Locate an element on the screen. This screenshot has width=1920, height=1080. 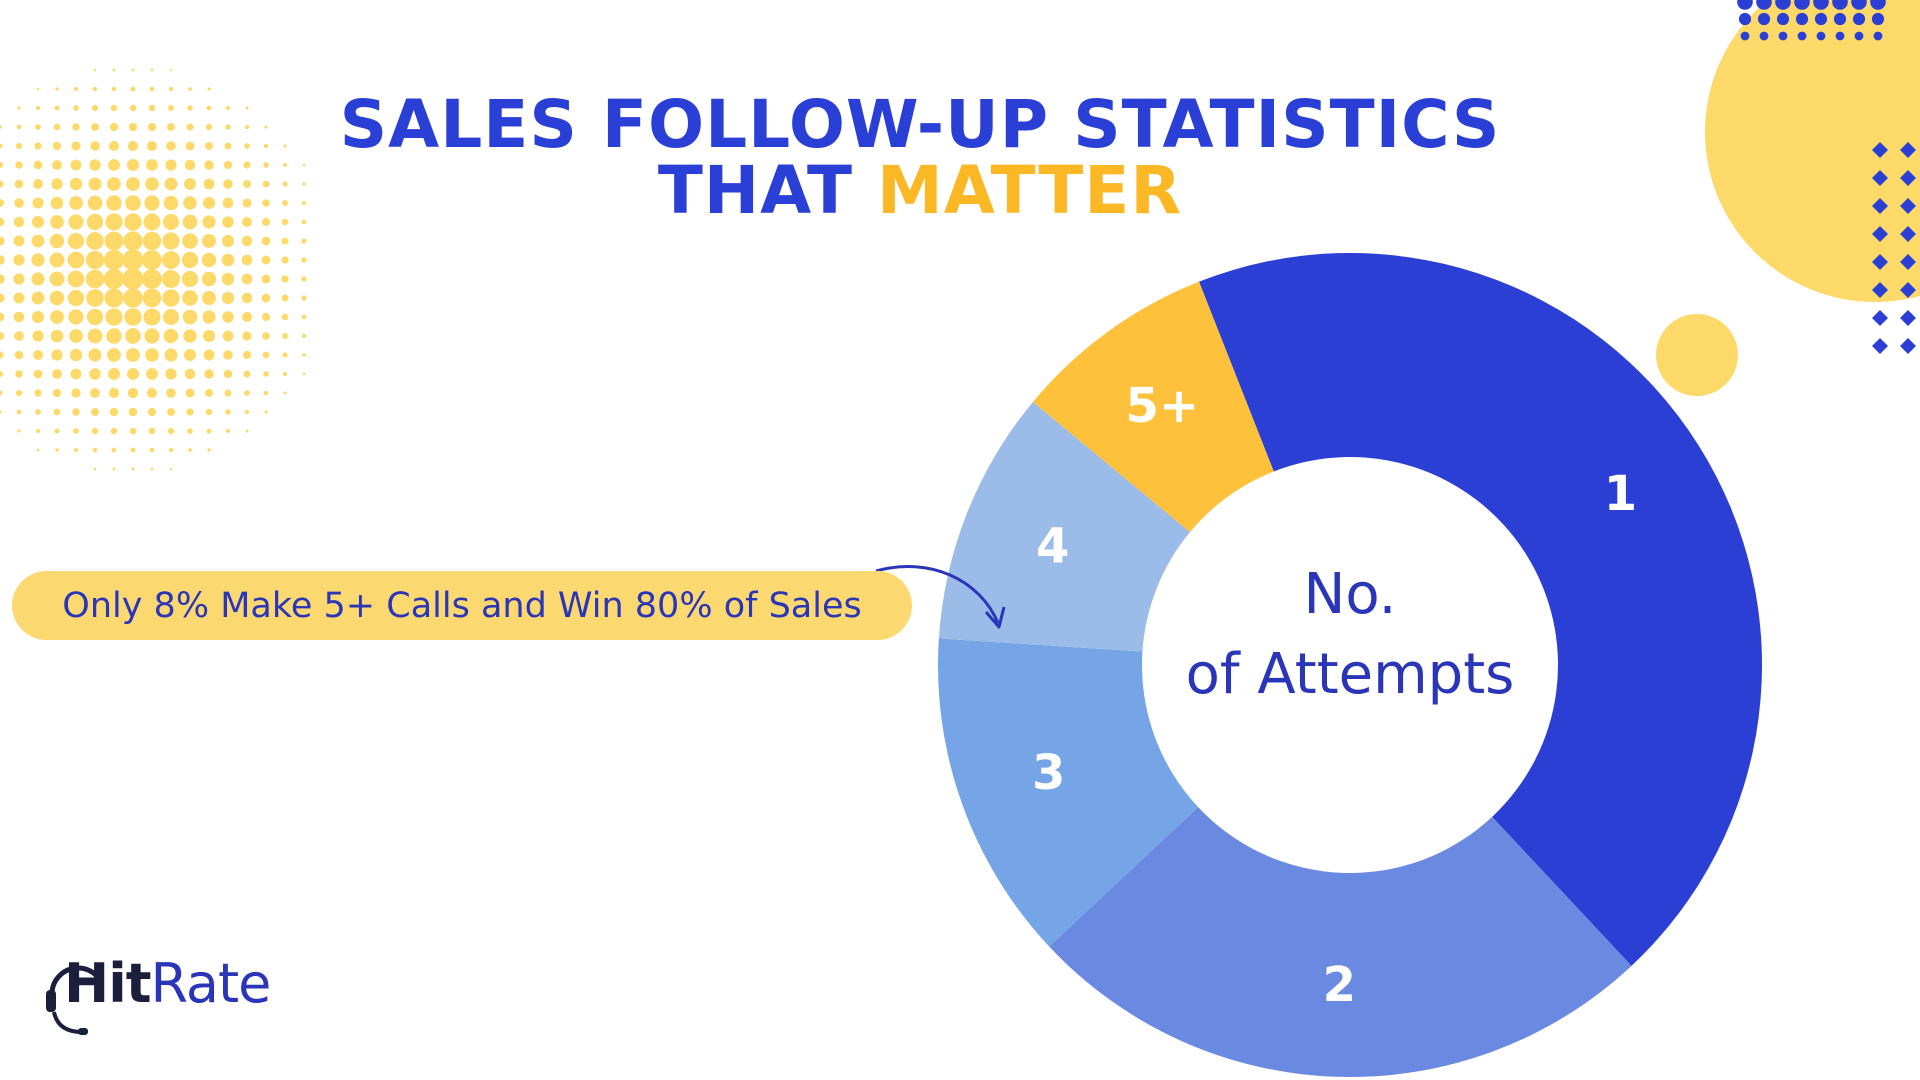
callout-arrow is located at coordinates (937, 594).